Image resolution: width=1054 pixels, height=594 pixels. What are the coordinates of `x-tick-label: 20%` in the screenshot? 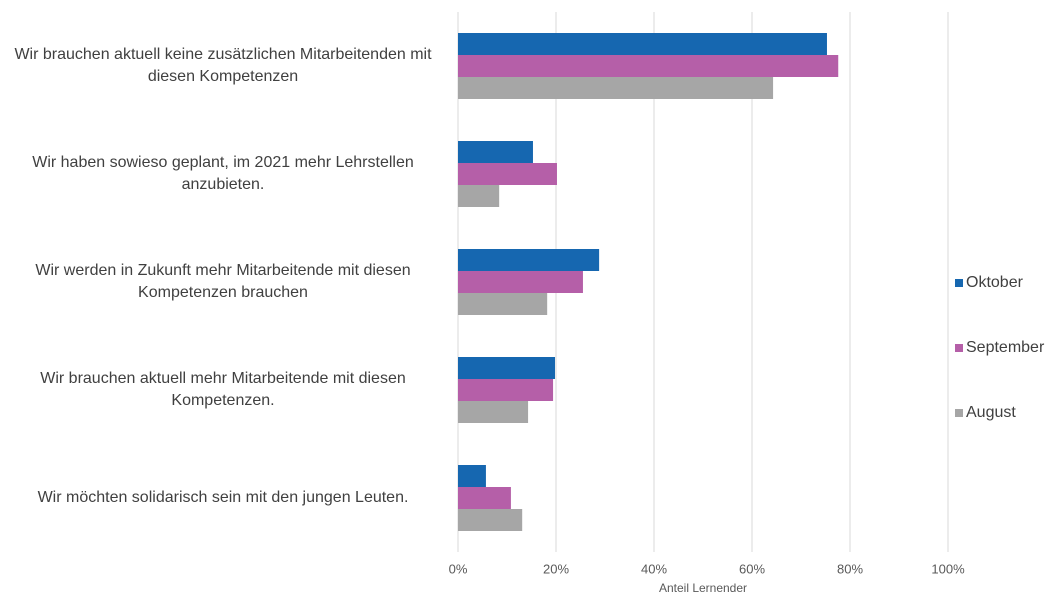 It's located at (556, 568).